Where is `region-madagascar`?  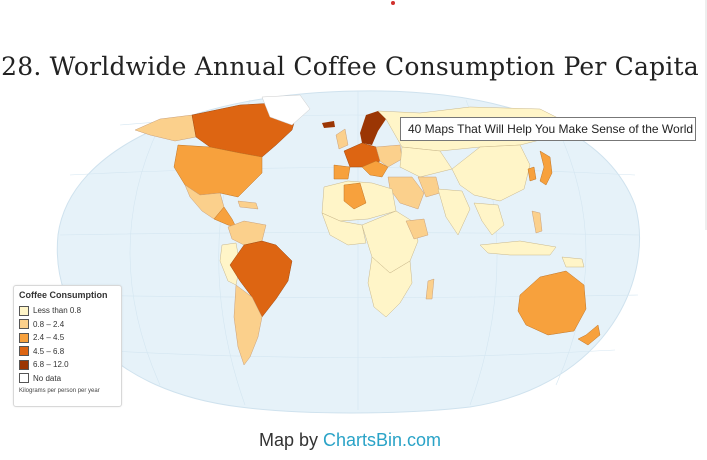 region-madagascar is located at coordinates (430, 289).